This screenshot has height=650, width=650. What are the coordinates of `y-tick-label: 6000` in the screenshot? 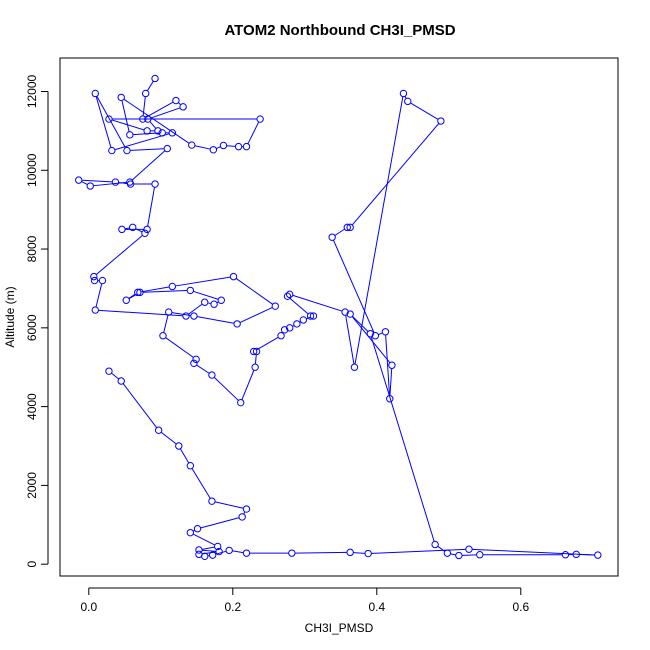 It's located at (32, 327).